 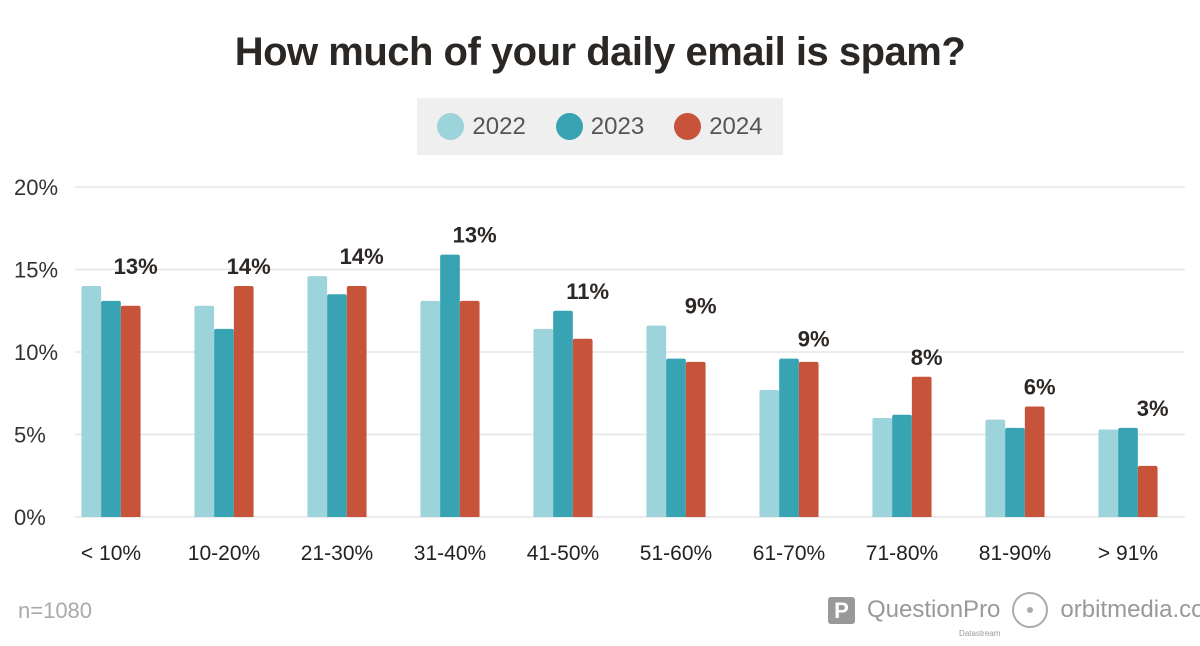 I want to click on y-tick-label: 0%, so click(x=30, y=517).